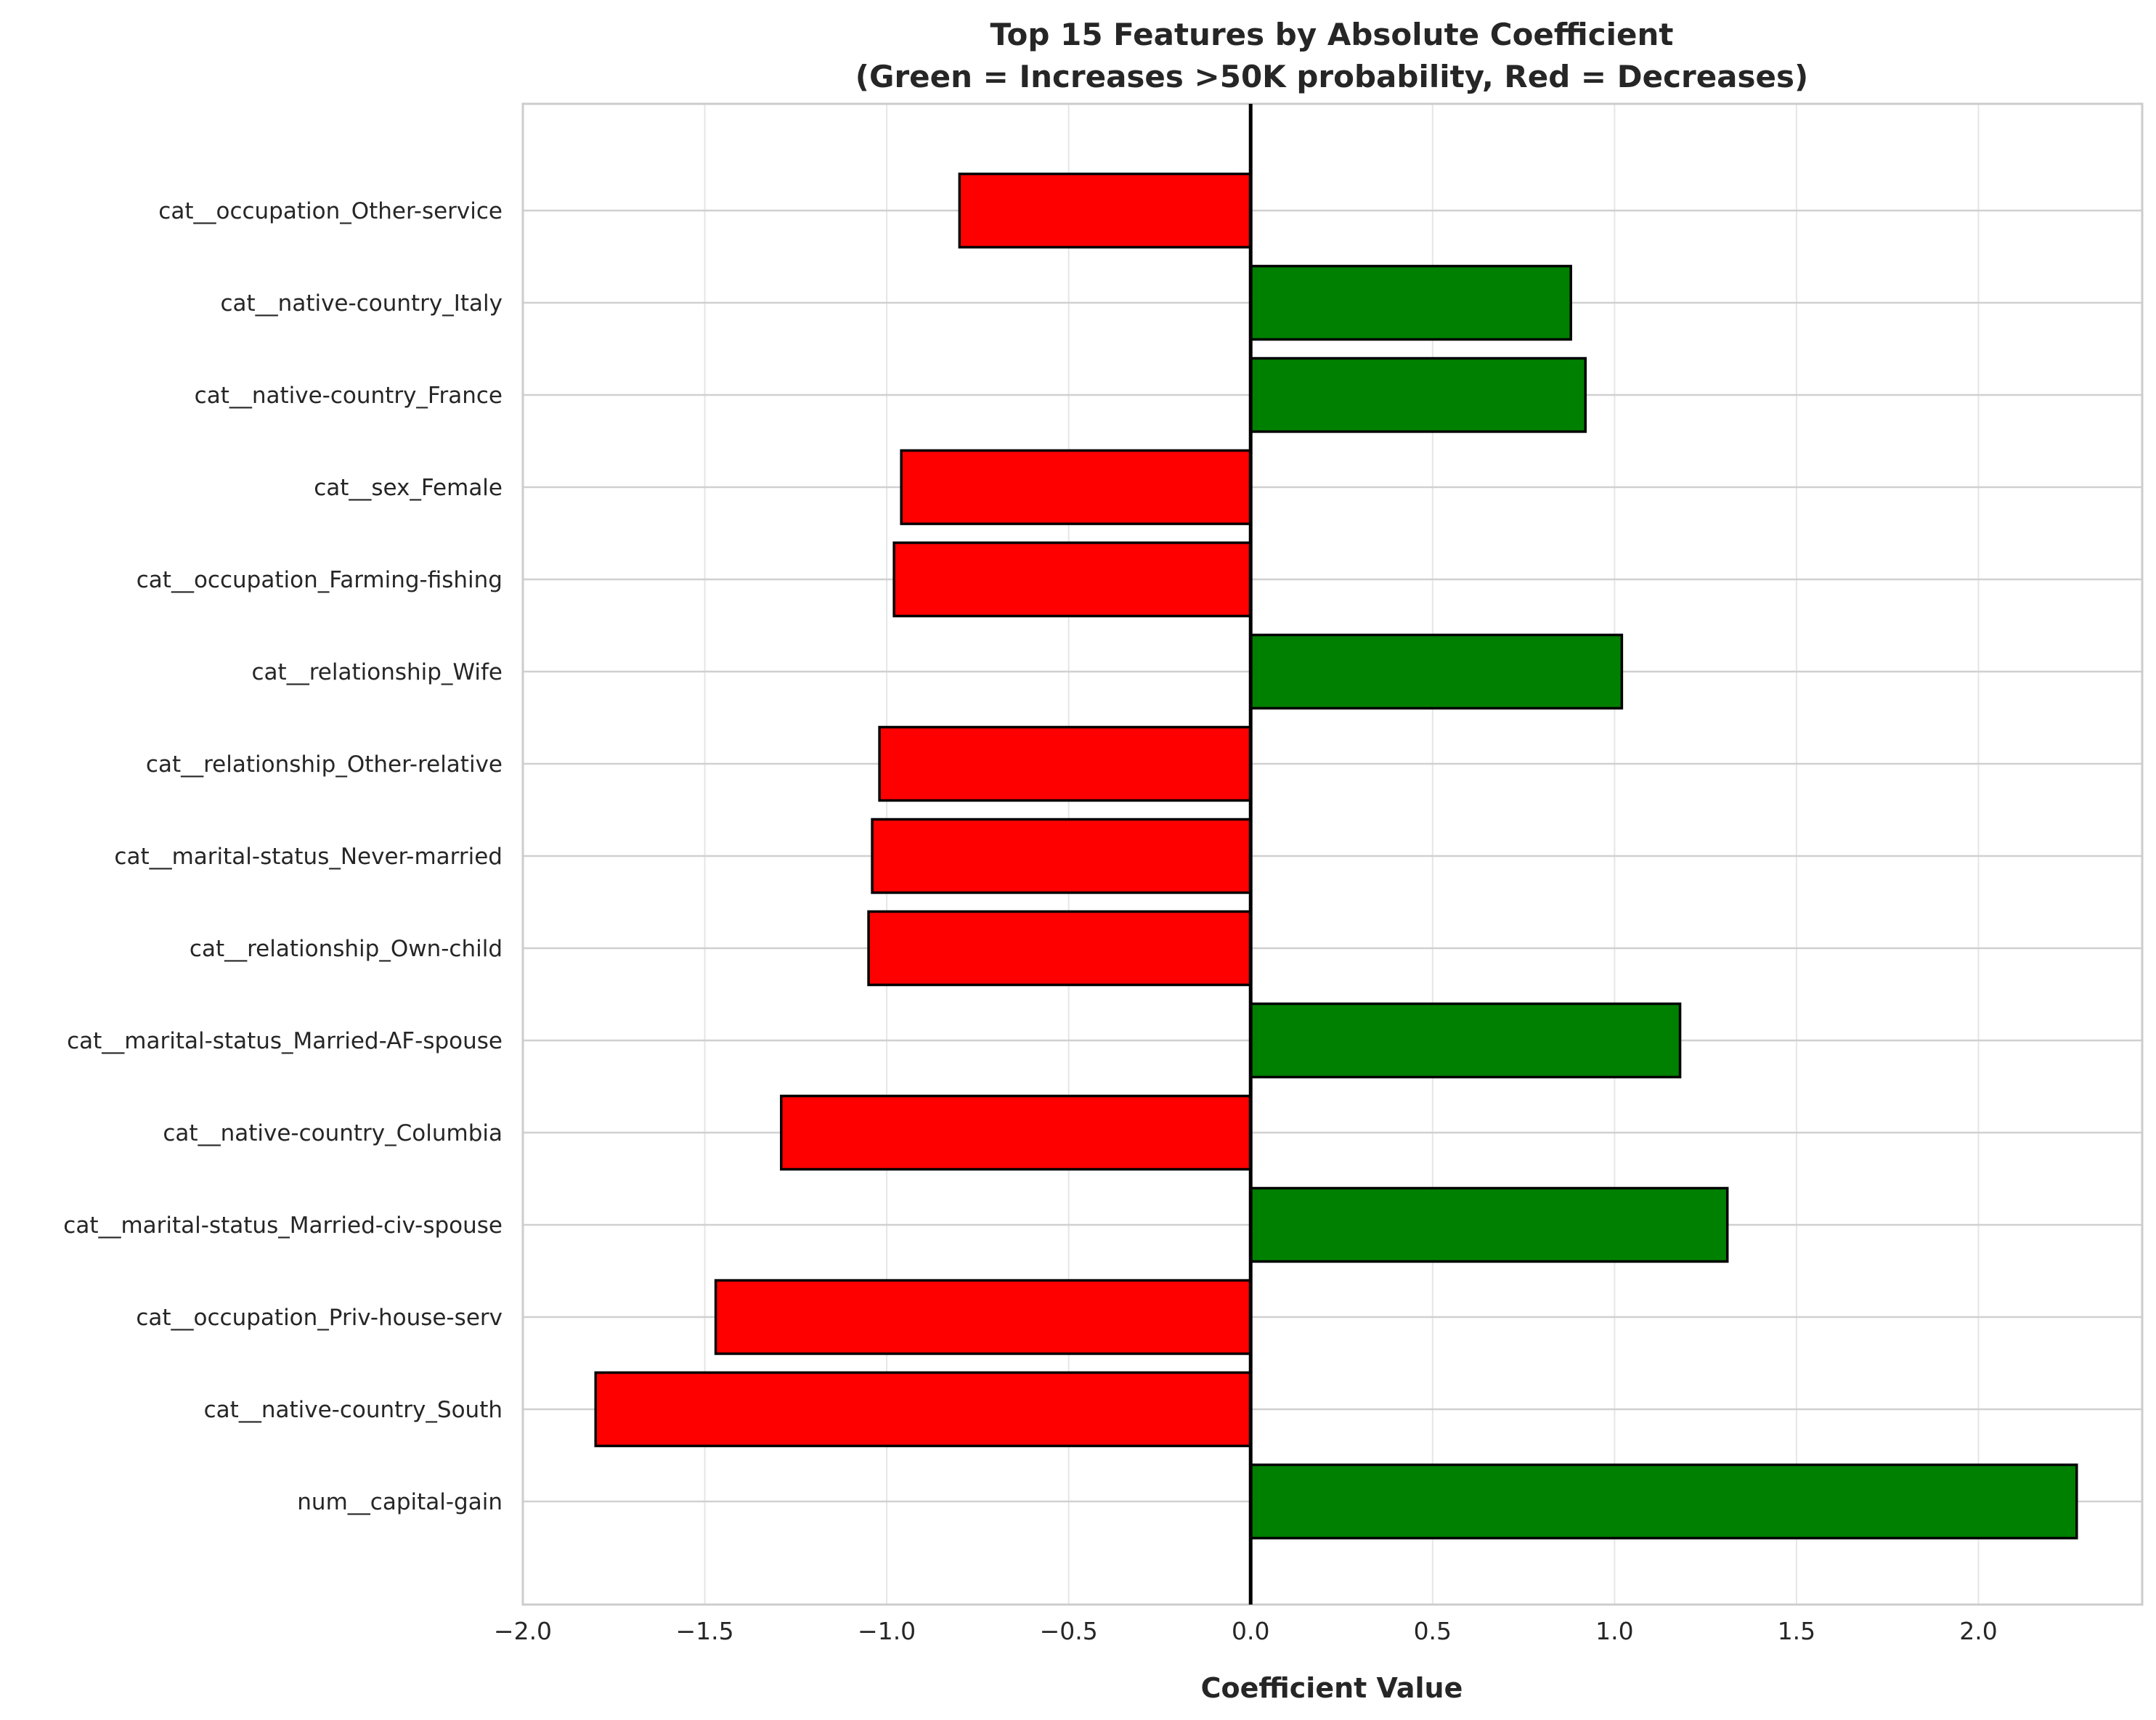  Describe the element at coordinates (1061, 856) in the screenshot. I see `bar-cat__marital-status_Never-married` at that location.